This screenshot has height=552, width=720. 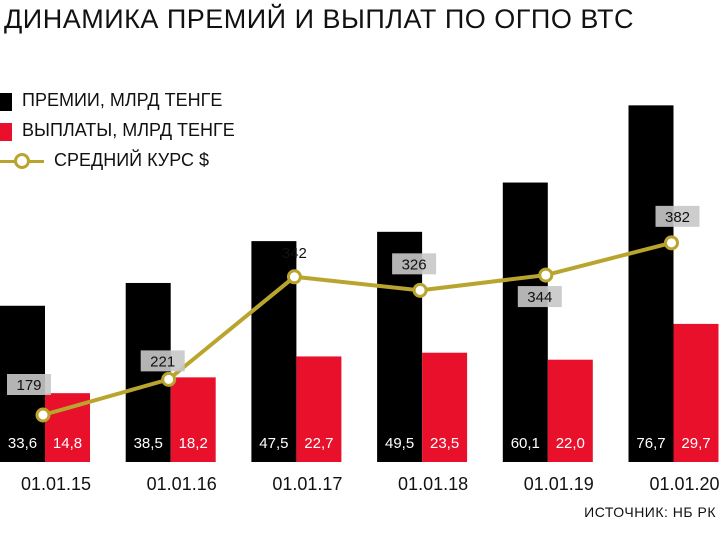 What do you see at coordinates (22, 443) in the screenshot?
I see `data-label-premiums-0: 33,6` at bounding box center [22, 443].